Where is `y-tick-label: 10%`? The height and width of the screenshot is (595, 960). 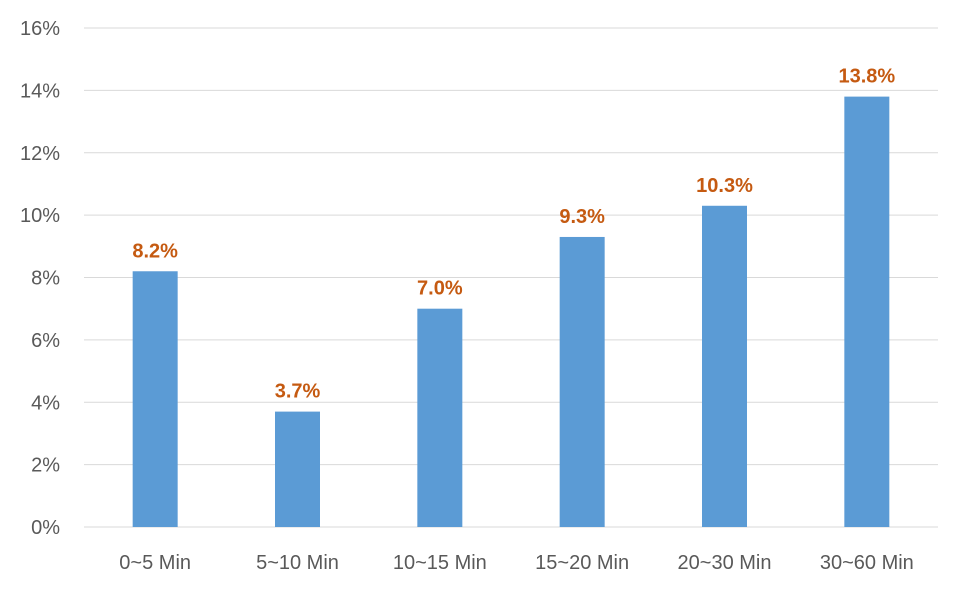 y-tick-label: 10% is located at coordinates (40, 216).